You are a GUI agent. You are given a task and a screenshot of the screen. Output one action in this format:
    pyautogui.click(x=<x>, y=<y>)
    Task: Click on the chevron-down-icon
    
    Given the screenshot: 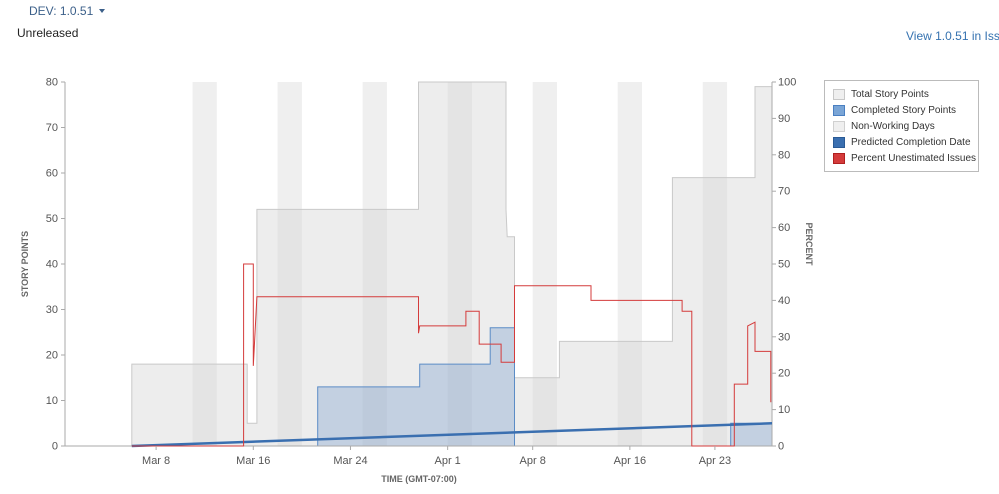 What is the action you would take?
    pyautogui.click(x=102, y=11)
    